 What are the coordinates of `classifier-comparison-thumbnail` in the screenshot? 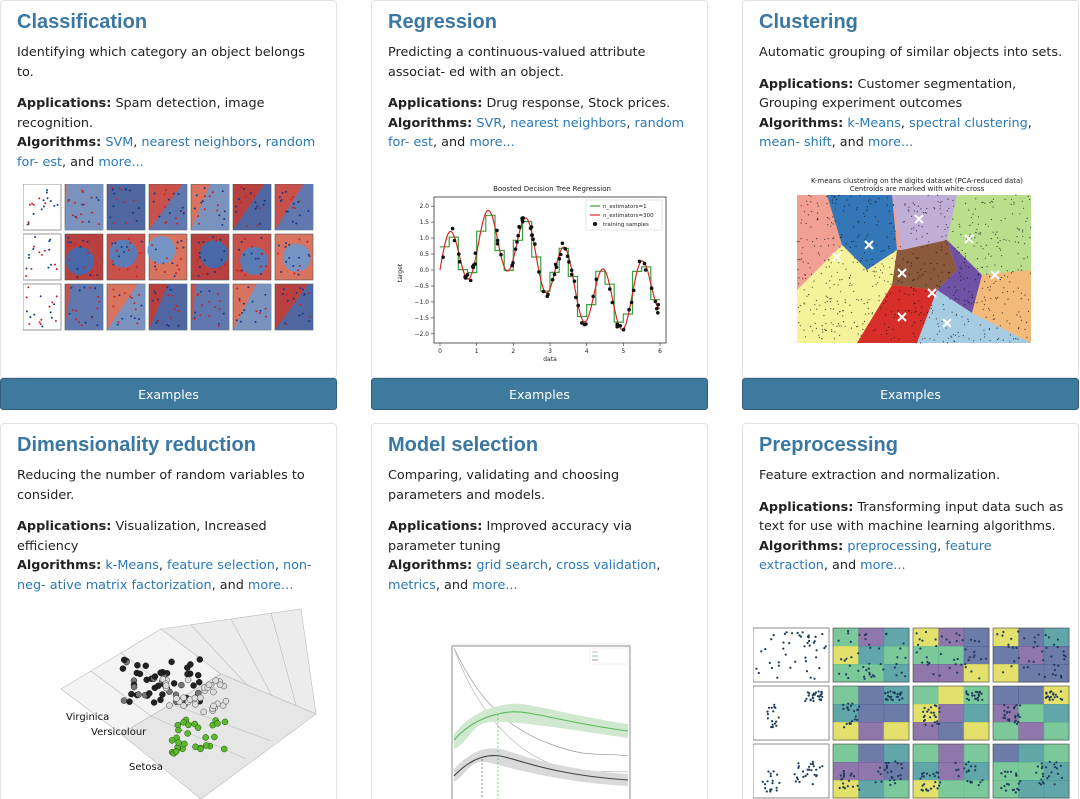 It's located at (178, 259).